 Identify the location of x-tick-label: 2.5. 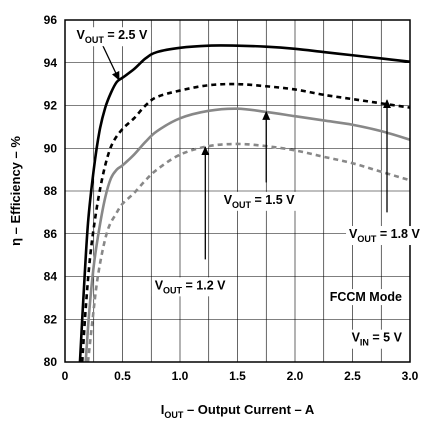
(352, 376).